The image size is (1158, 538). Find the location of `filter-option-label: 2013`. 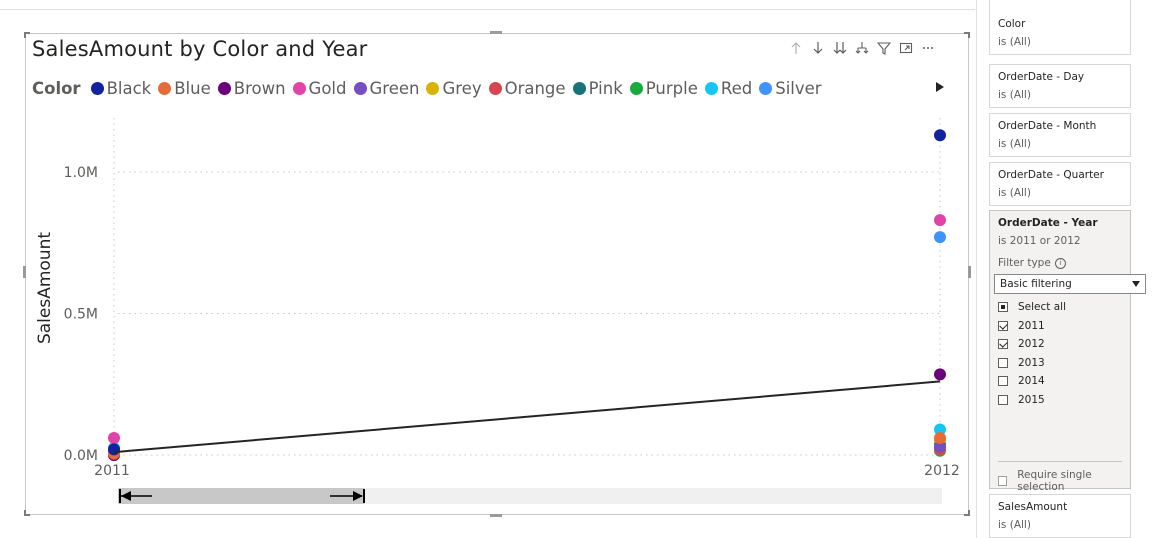

filter-option-label: 2013 is located at coordinates (1031, 362).